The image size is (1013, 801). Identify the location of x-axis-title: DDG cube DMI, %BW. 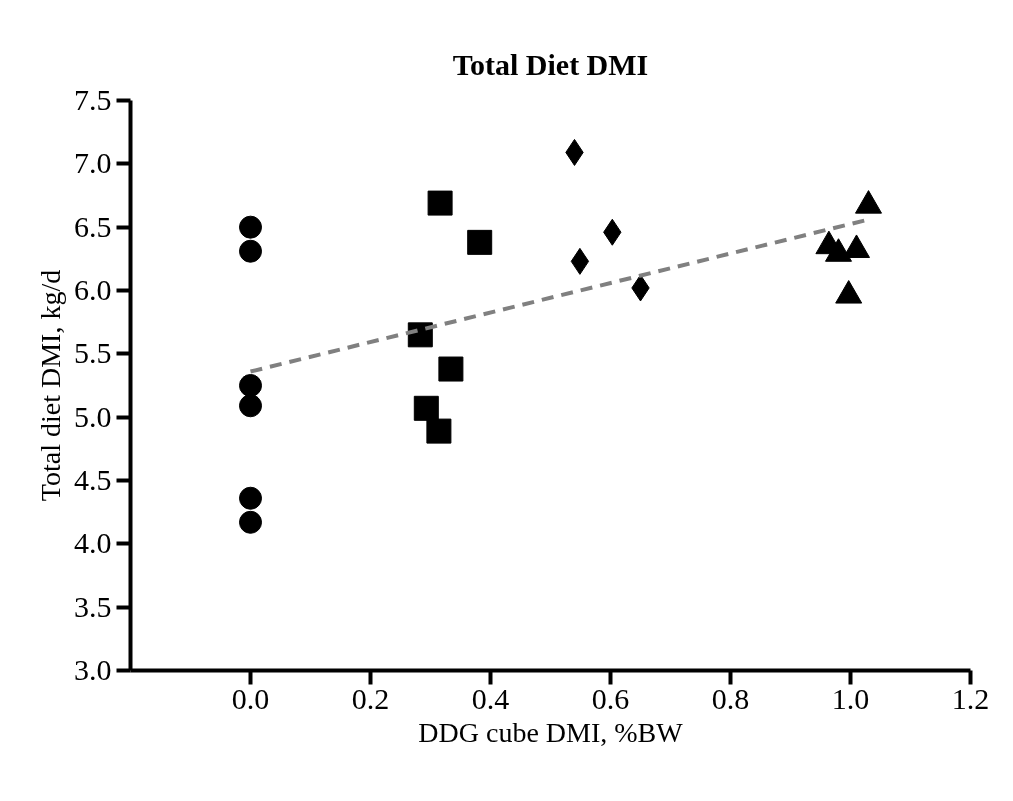
(551, 732).